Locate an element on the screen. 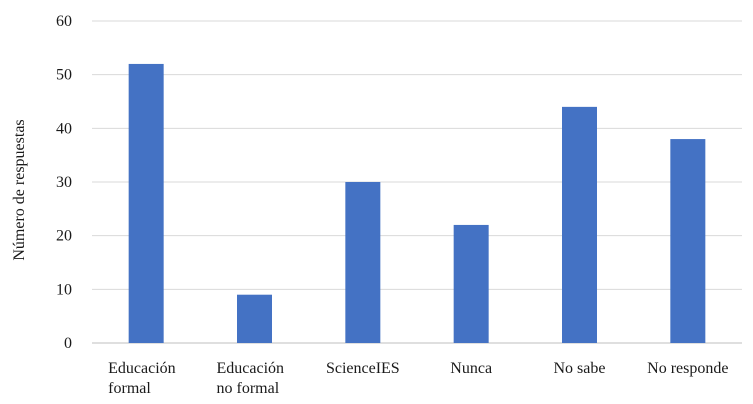 This screenshot has width=753, height=404. x-category-label-line: No sabe is located at coordinates (580, 368).